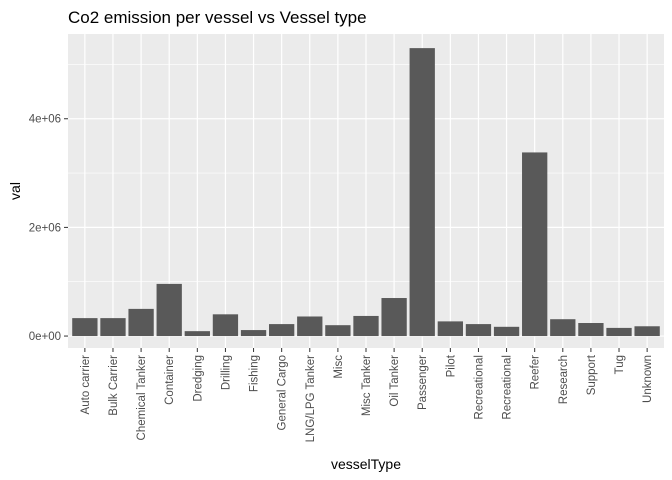 The width and height of the screenshot is (672, 480). Describe the element at coordinates (255, 373) in the screenshot. I see `x-tick-label: Fishing` at that location.